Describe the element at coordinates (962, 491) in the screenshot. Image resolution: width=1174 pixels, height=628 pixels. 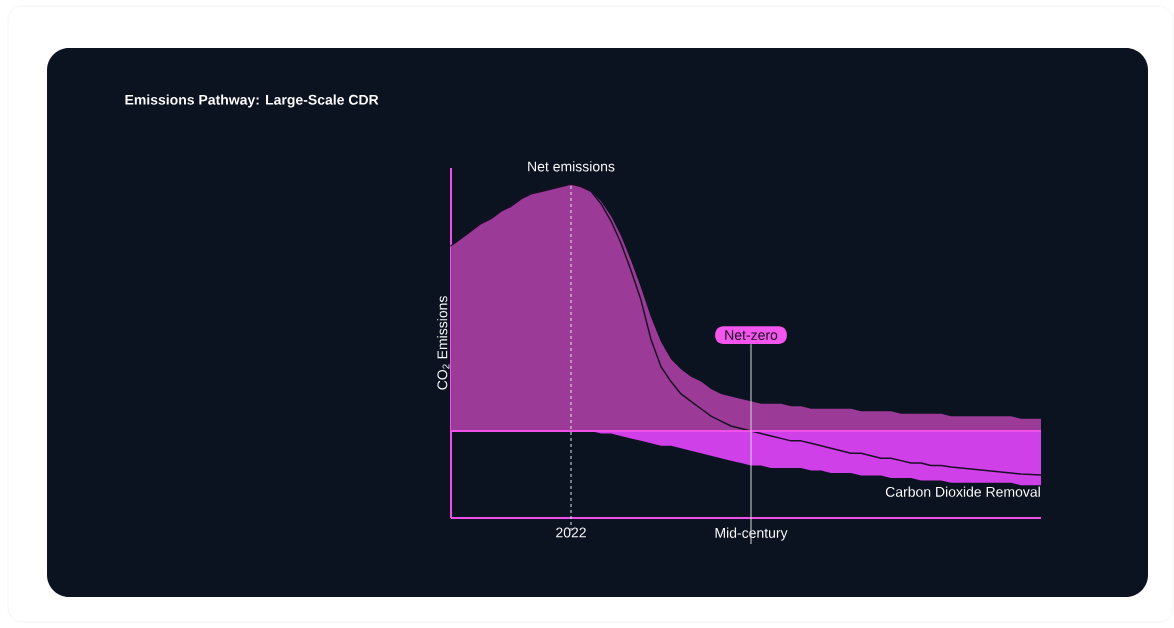
I see `series-label: Carbon Dioxide Removal` at that location.